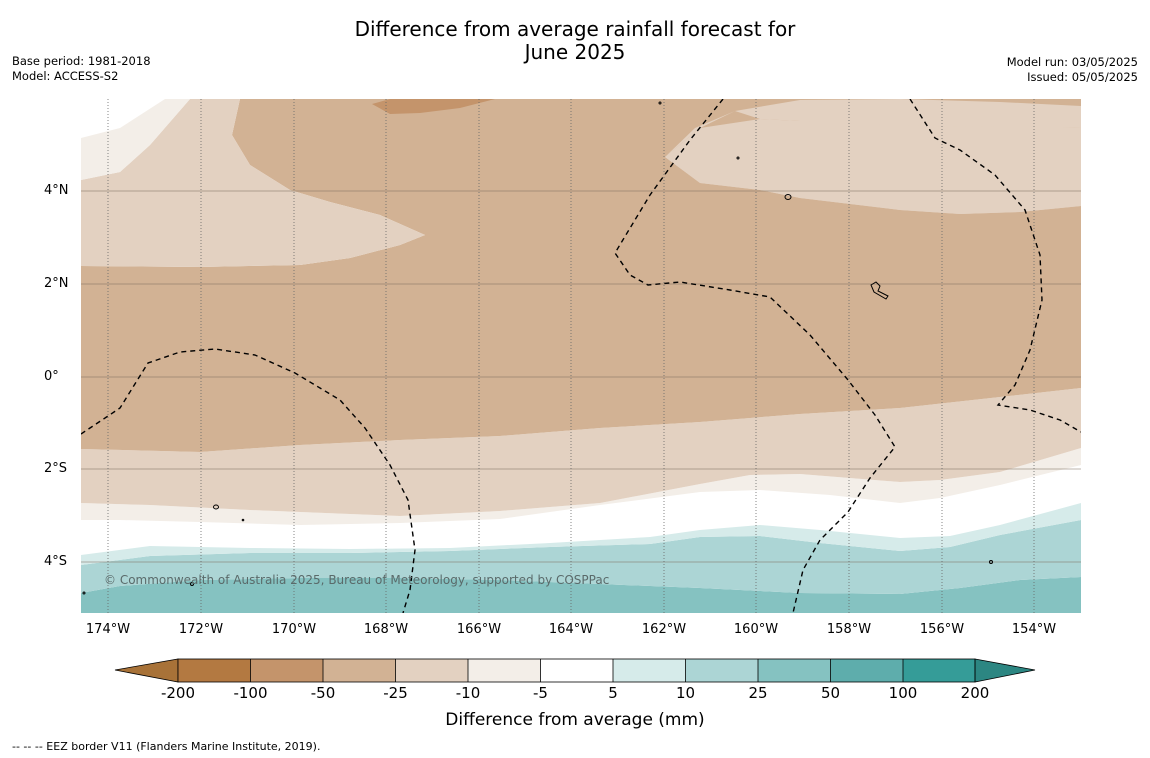 This screenshot has width=1150, height=758. Describe the element at coordinates (146, 670) in the screenshot. I see `colorbar-extend-low` at that location.